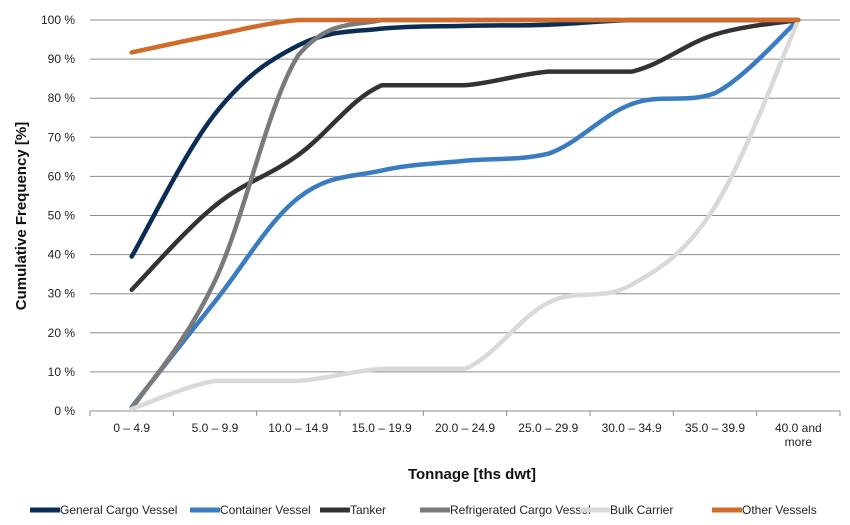  Describe the element at coordinates (131, 428) in the screenshot. I see `x-tick-label: 0 – 4.9` at that location.